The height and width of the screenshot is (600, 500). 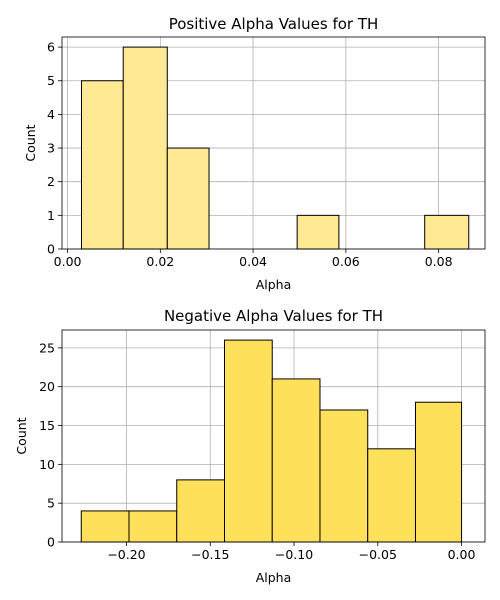 What do you see at coordinates (51, 215) in the screenshot?
I see `y-tick-label: 1` at bounding box center [51, 215].